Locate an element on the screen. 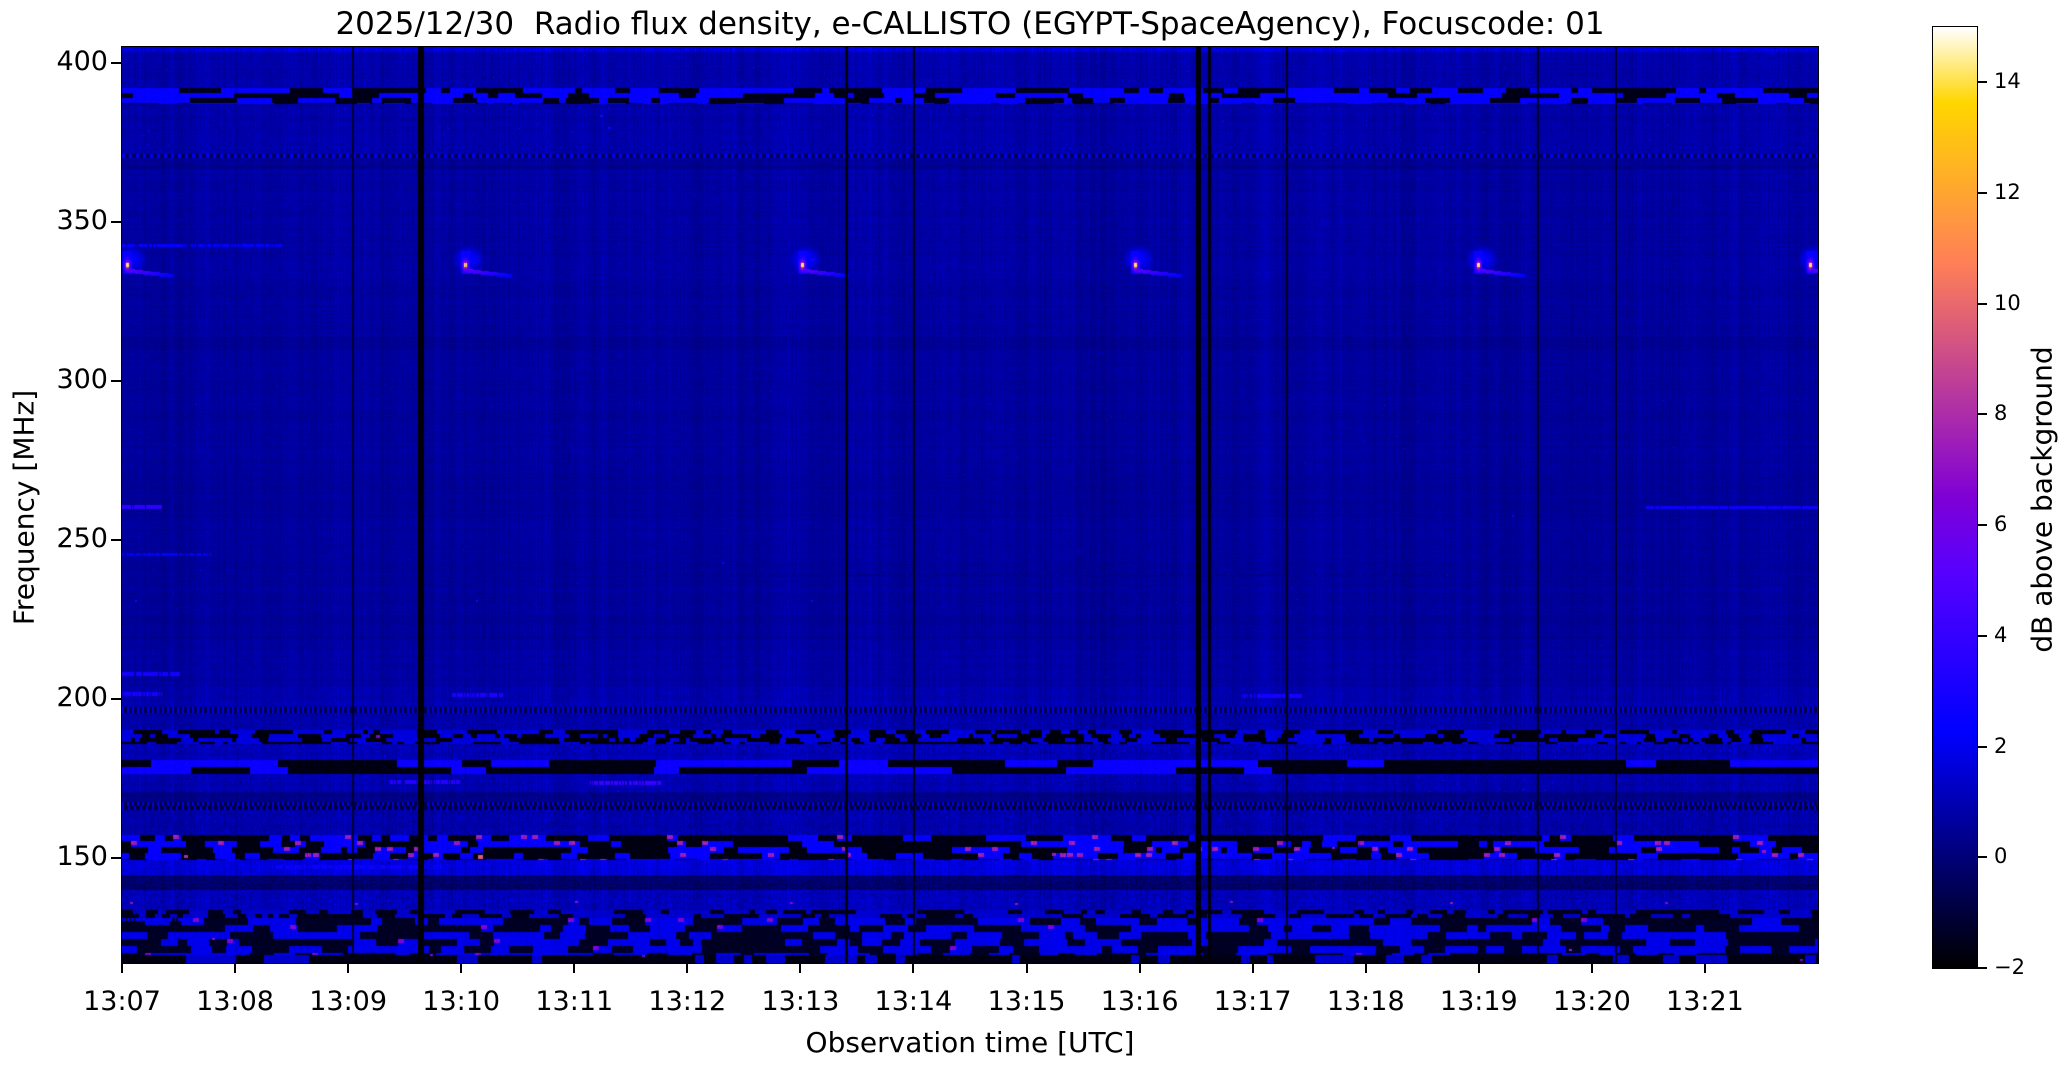  colorbar-label: dB above background is located at coordinates (2042, 499).